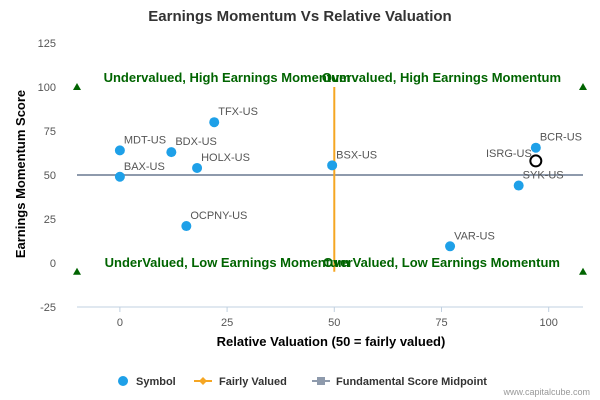  I want to click on x-tick-label: 100, so click(549, 323).